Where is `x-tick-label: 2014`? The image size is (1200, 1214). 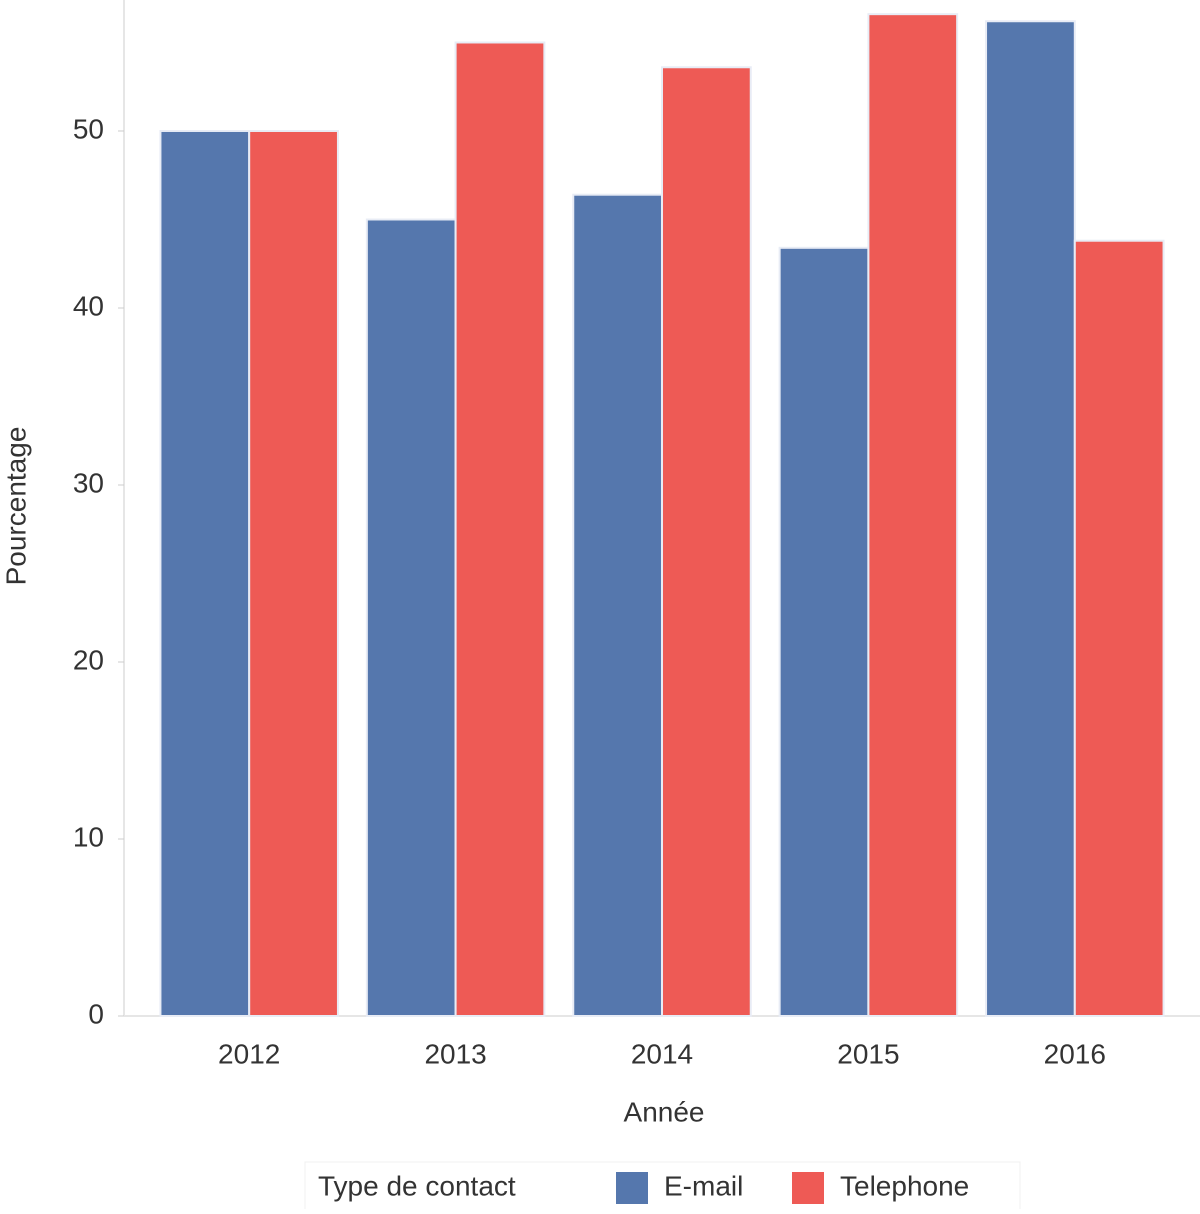 x-tick-label: 2014 is located at coordinates (662, 1053).